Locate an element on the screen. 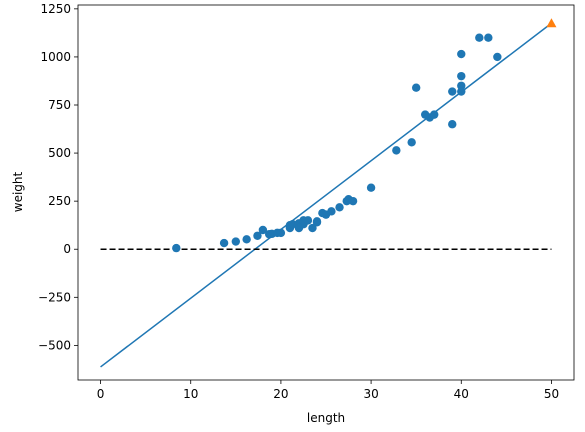 The width and height of the screenshot is (585, 432). y-tick-label: 750 is located at coordinates (59, 105).